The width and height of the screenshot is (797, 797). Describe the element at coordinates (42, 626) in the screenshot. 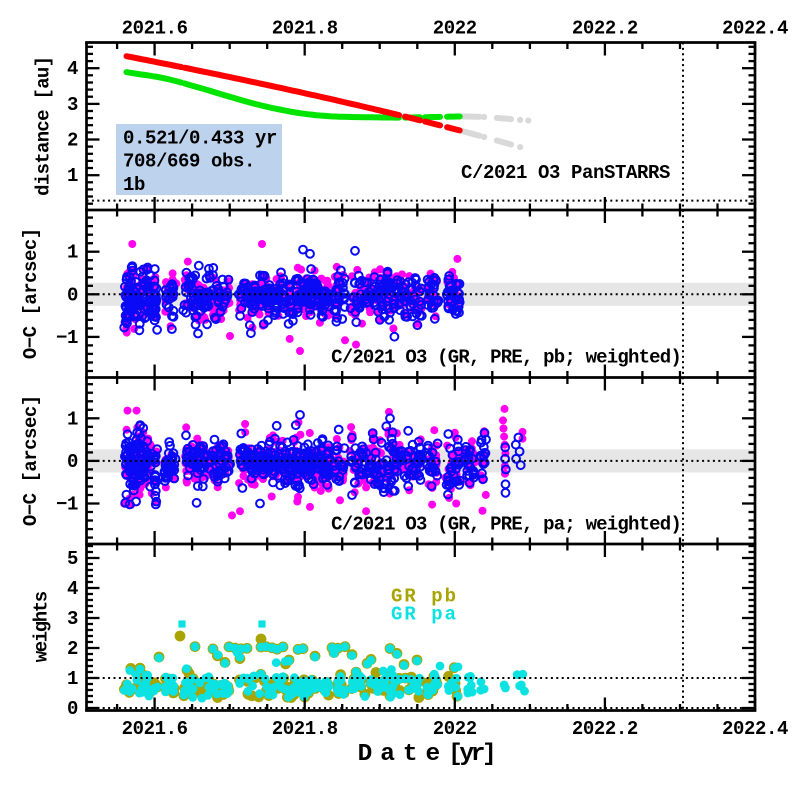

I see `svg-text: weights` at that location.